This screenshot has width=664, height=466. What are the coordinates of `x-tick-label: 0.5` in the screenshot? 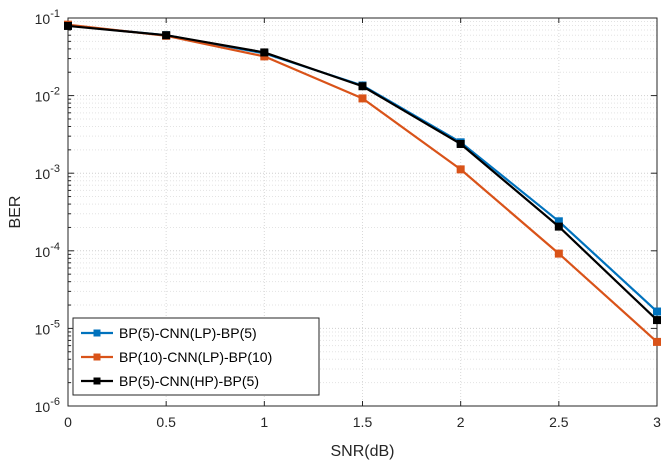 It's located at (166, 422).